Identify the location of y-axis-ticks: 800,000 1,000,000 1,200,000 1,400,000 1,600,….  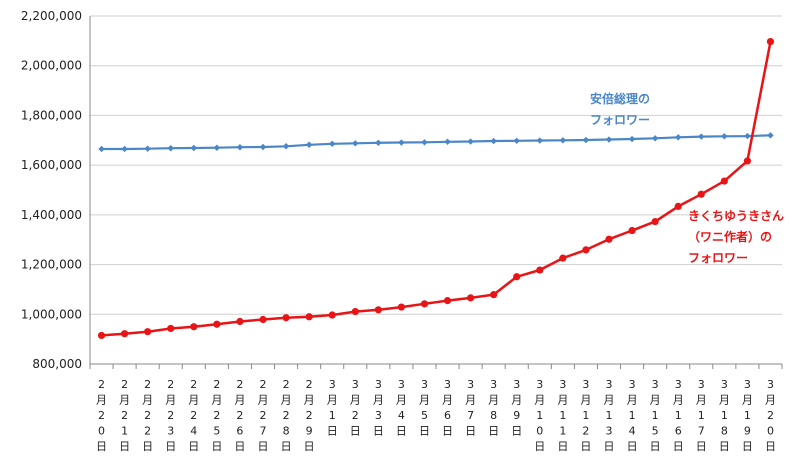
(51, 190).